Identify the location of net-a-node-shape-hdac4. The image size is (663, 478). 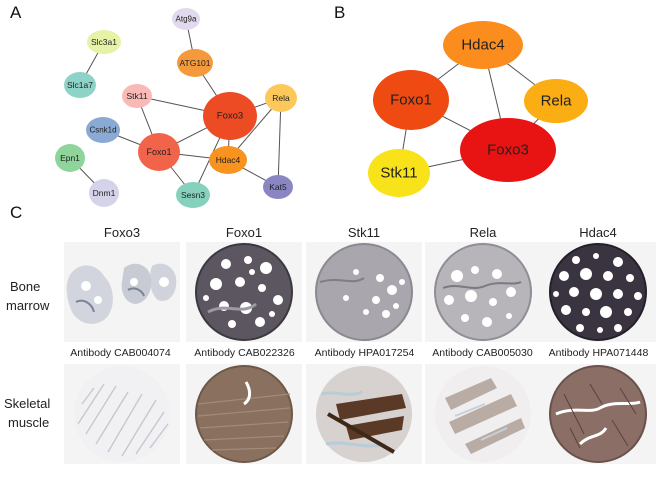
(228, 160).